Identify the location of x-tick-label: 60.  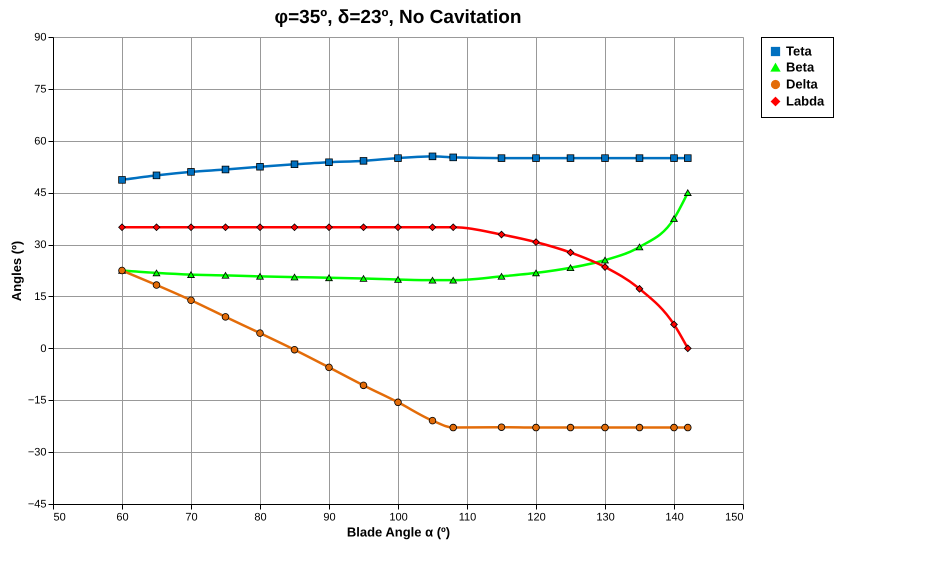
(122, 518).